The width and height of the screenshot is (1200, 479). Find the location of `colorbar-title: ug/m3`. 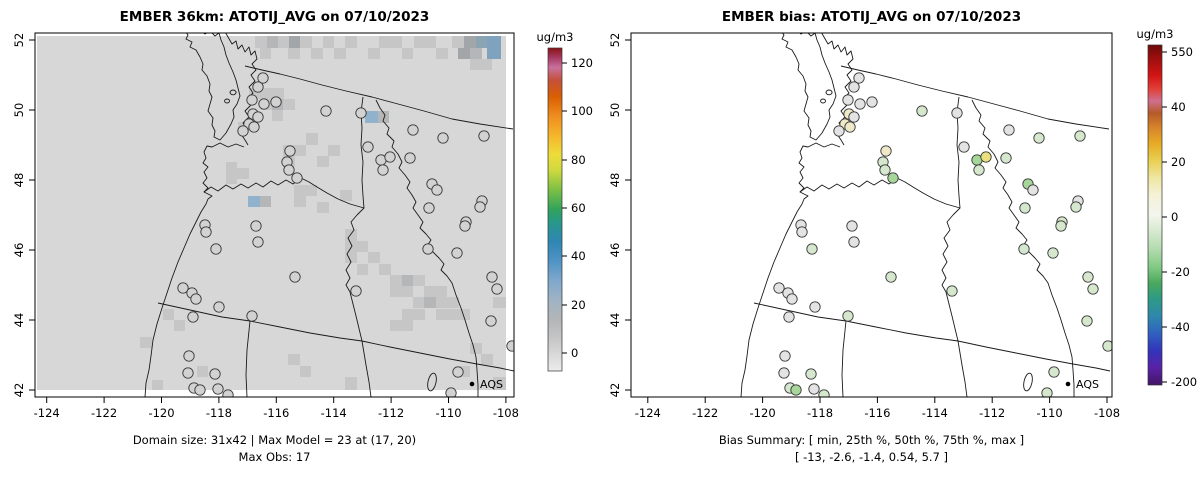

colorbar-title: ug/m3 is located at coordinates (1155, 34).